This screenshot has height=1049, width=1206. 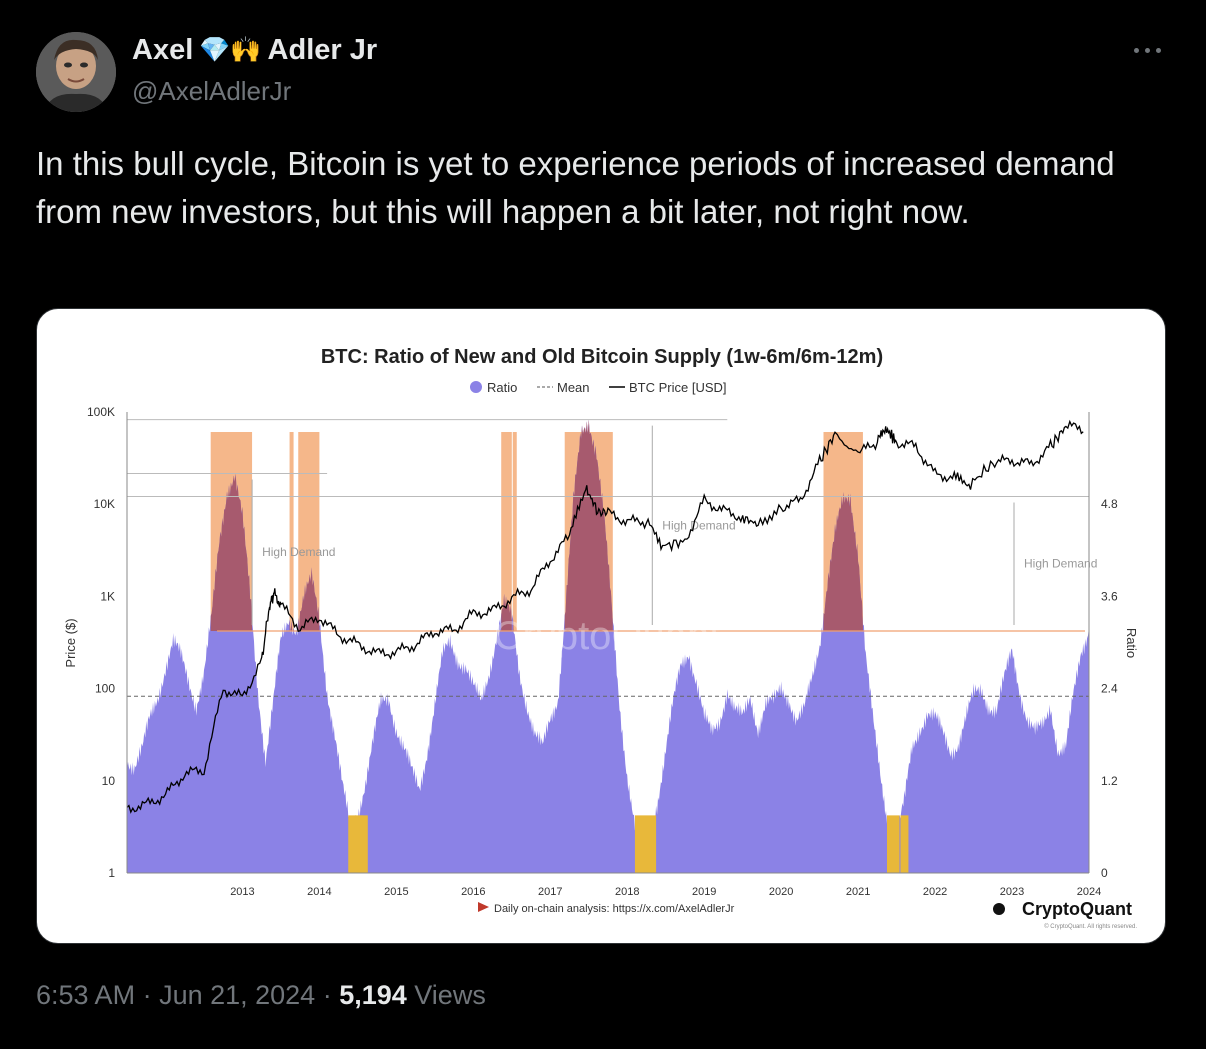 I want to click on avatar-image, so click(x=76, y=72).